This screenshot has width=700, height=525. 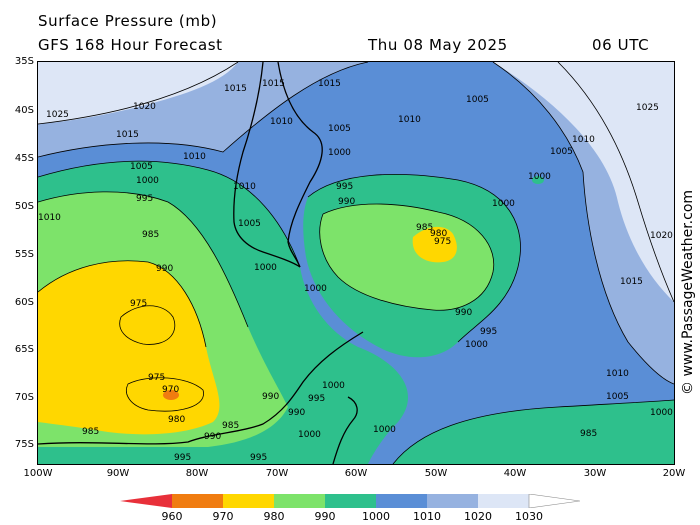 I want to click on map-title: Surface Pressure (mb), so click(x=128, y=21).